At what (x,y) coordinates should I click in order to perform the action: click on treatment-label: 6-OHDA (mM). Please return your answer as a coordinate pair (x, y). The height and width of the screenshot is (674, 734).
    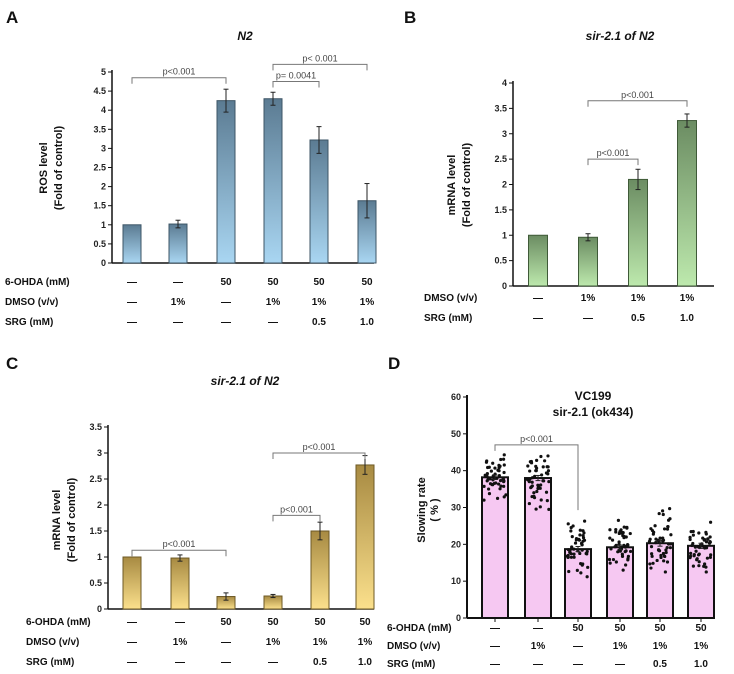
    Looking at the image, I should click on (37, 282).